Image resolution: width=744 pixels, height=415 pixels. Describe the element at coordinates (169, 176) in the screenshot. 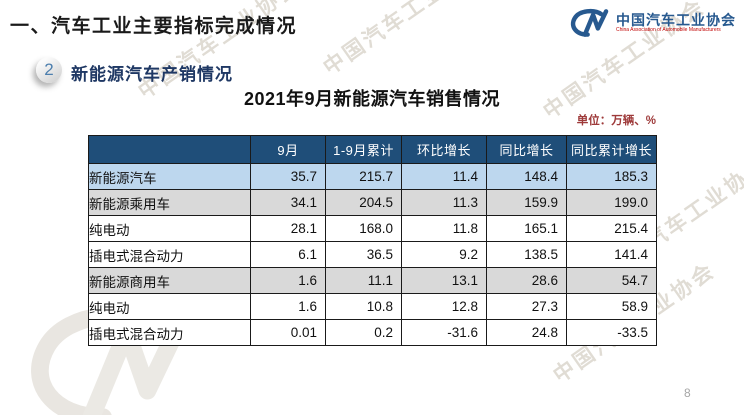

I see `row-label: 新能源汽车` at that location.